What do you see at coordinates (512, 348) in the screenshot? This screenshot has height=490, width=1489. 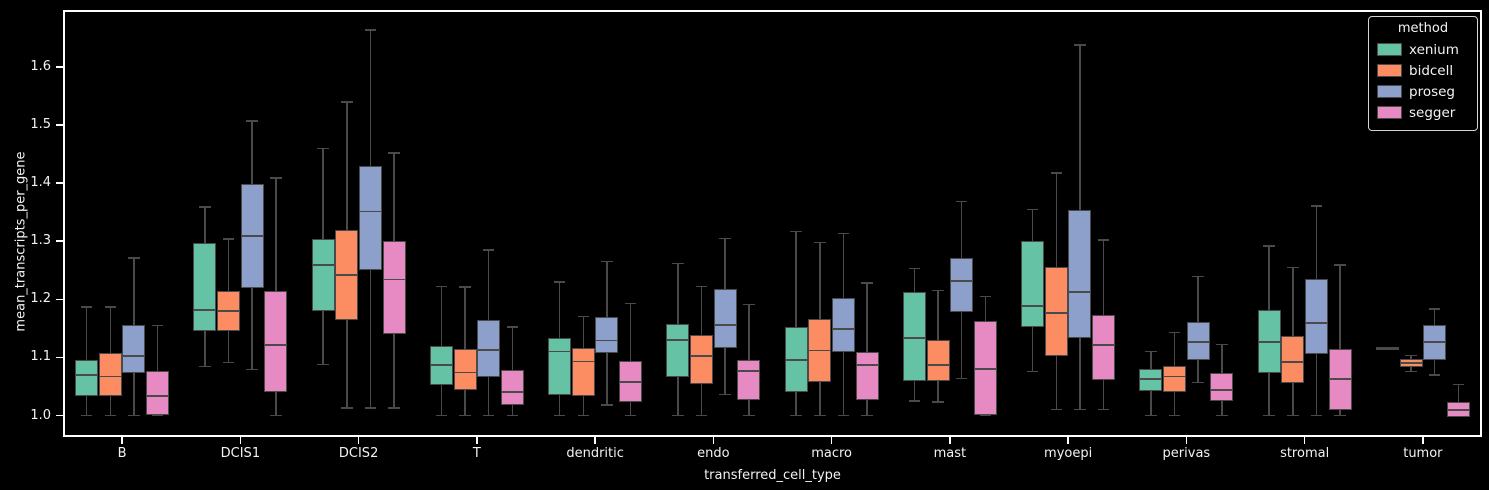 I see `box-segger-T-whisker-upper` at bounding box center [512, 348].